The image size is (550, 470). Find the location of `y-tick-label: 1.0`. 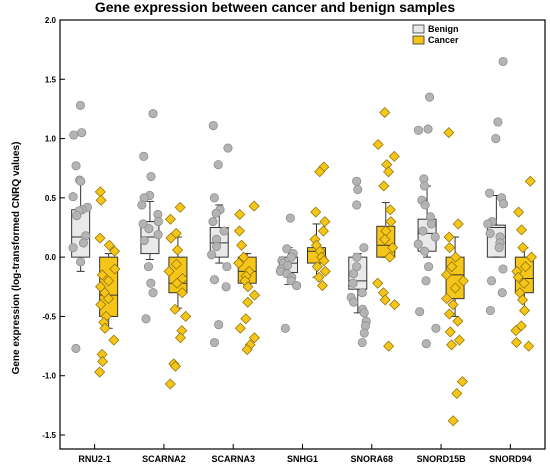

y-tick-label: 1.0 is located at coordinates (51, 139).